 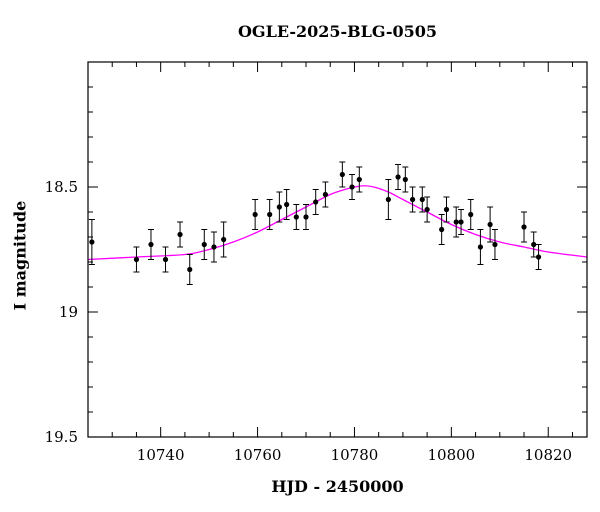 What do you see at coordinates (258, 455) in the screenshot?
I see `x-tick-label: 10760` at bounding box center [258, 455].